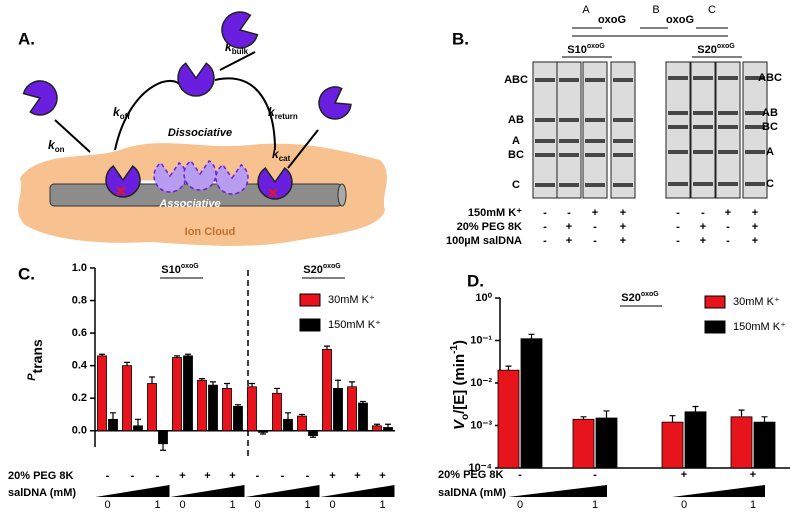 This screenshot has height=513, width=800. I want to click on svg-text: koff, so click(121, 113).